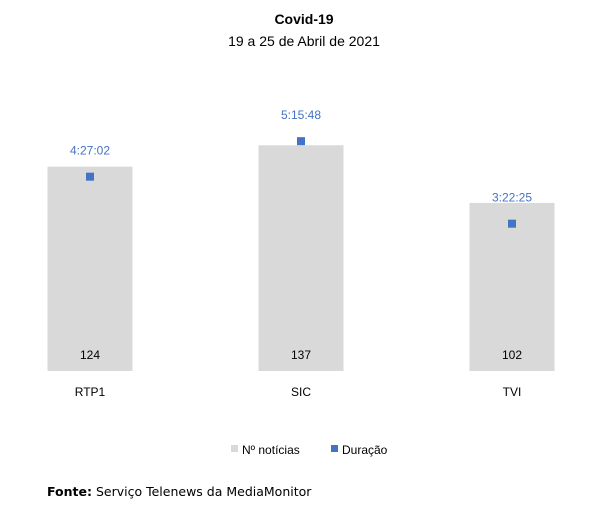 This screenshot has width=593, height=514. Describe the element at coordinates (90, 392) in the screenshot. I see `category-label: RTP1` at that location.